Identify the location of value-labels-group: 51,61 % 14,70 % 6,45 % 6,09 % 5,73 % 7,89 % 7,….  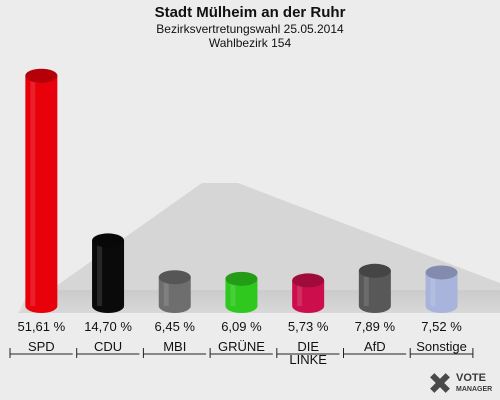
(239, 326).